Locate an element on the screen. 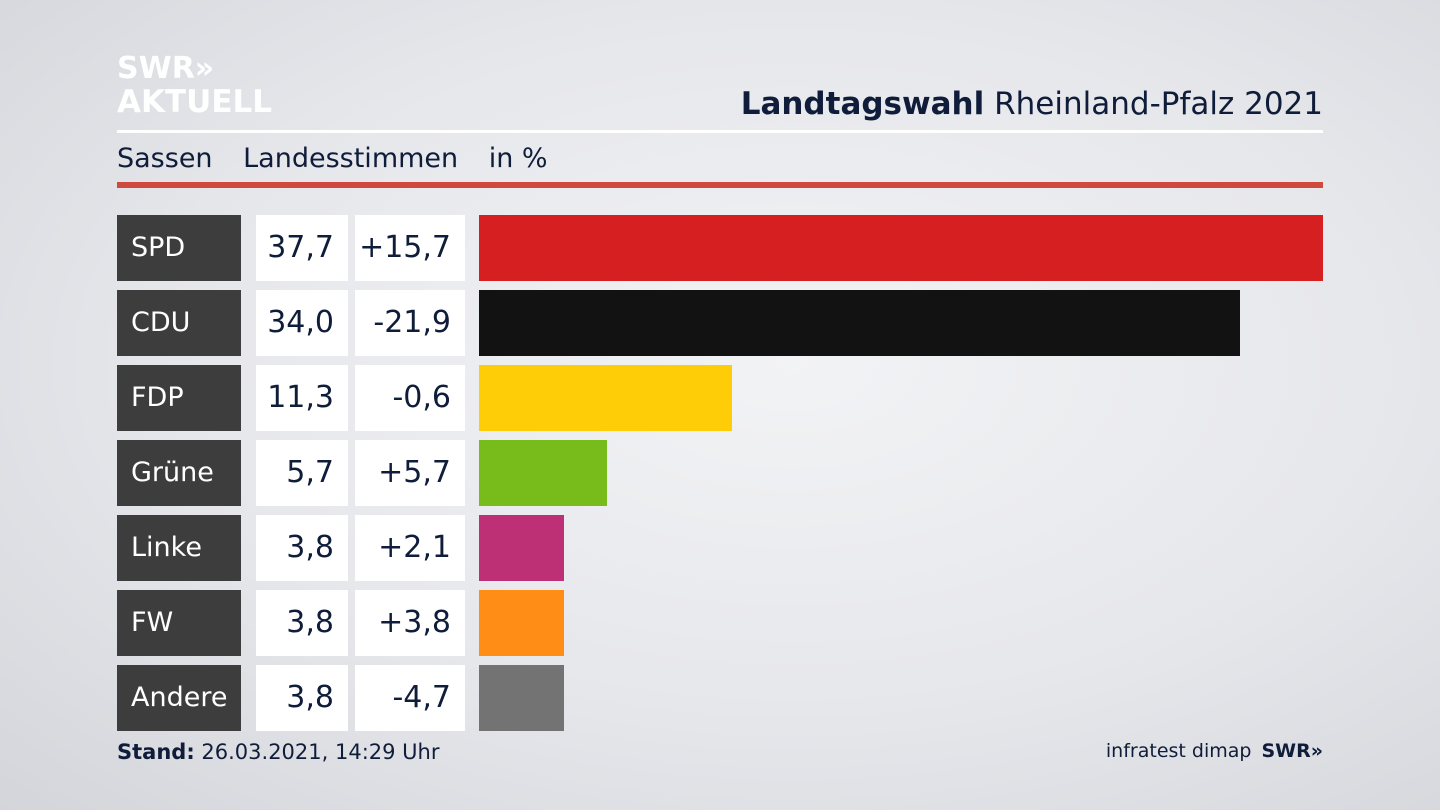 This screenshot has width=1440, height=810. change-value: +15,7 is located at coordinates (410, 248).